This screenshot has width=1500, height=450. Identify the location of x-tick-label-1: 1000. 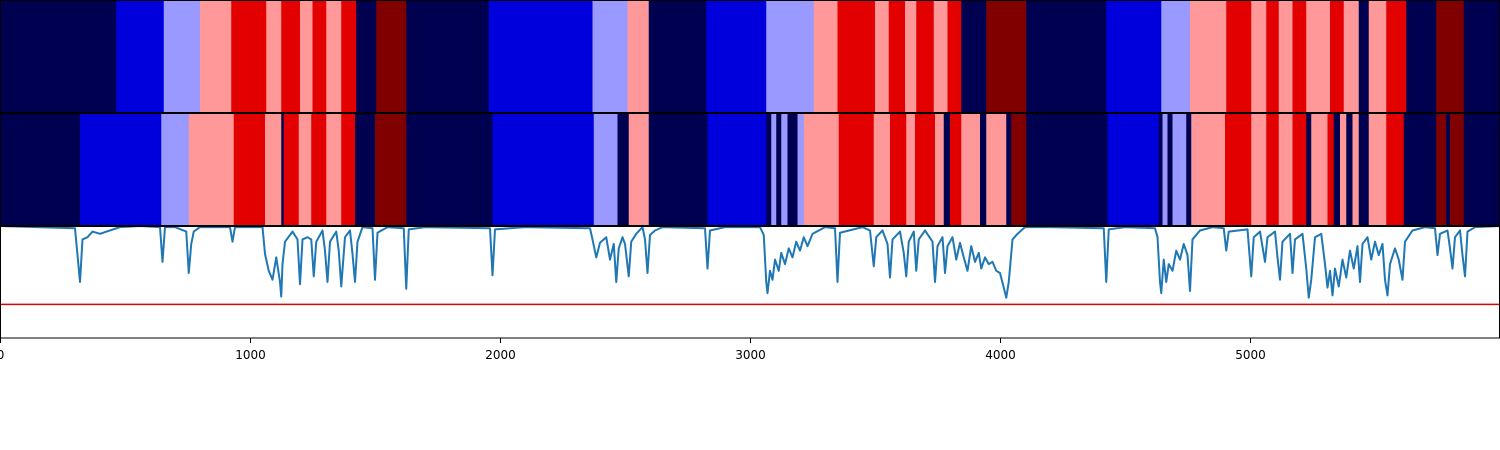
(250, 355).